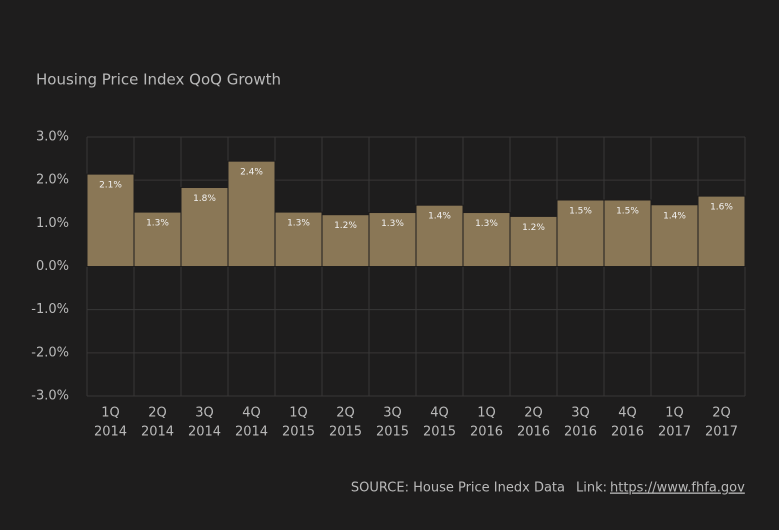 The image size is (779, 530). Describe the element at coordinates (204, 199) in the screenshot. I see `data-label: 1.8%` at that location.